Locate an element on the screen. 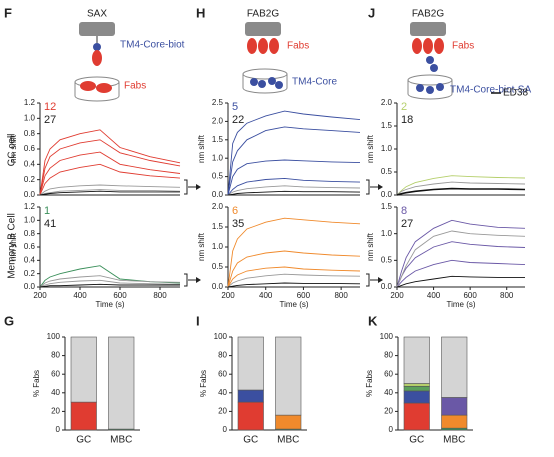  count-label: 18 is located at coordinates (407, 120).